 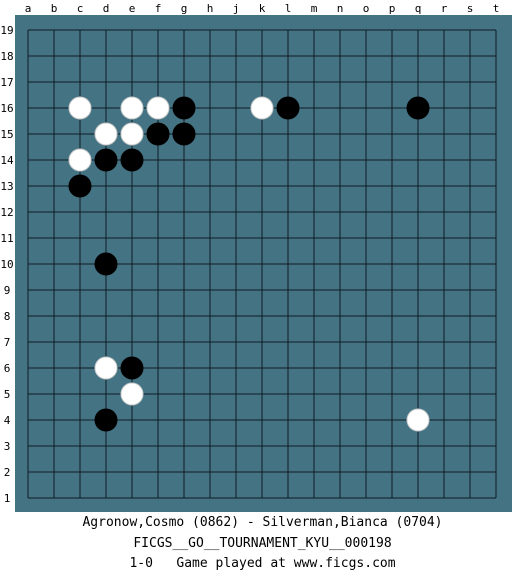 What do you see at coordinates (7, 420) in the screenshot?
I see `row-label-4: 4` at bounding box center [7, 420].